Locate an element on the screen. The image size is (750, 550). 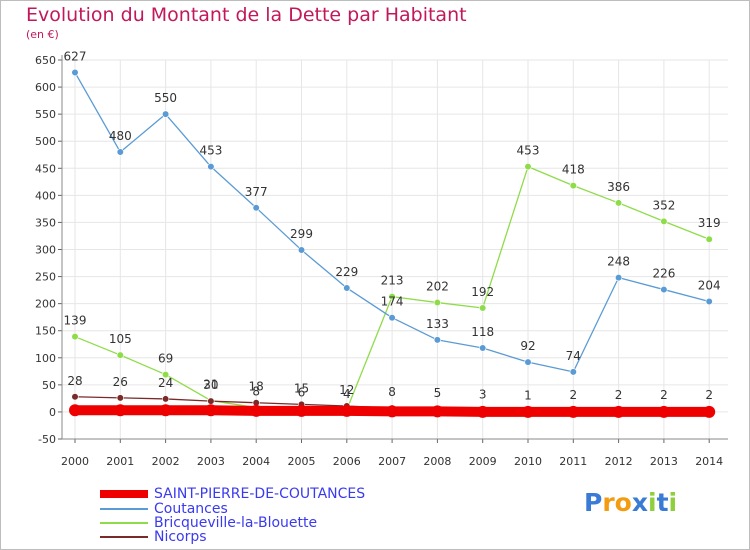
legend-item-saint-pierre: SAINT-PIERRE-DE-COUTANCES is located at coordinates (260, 494).